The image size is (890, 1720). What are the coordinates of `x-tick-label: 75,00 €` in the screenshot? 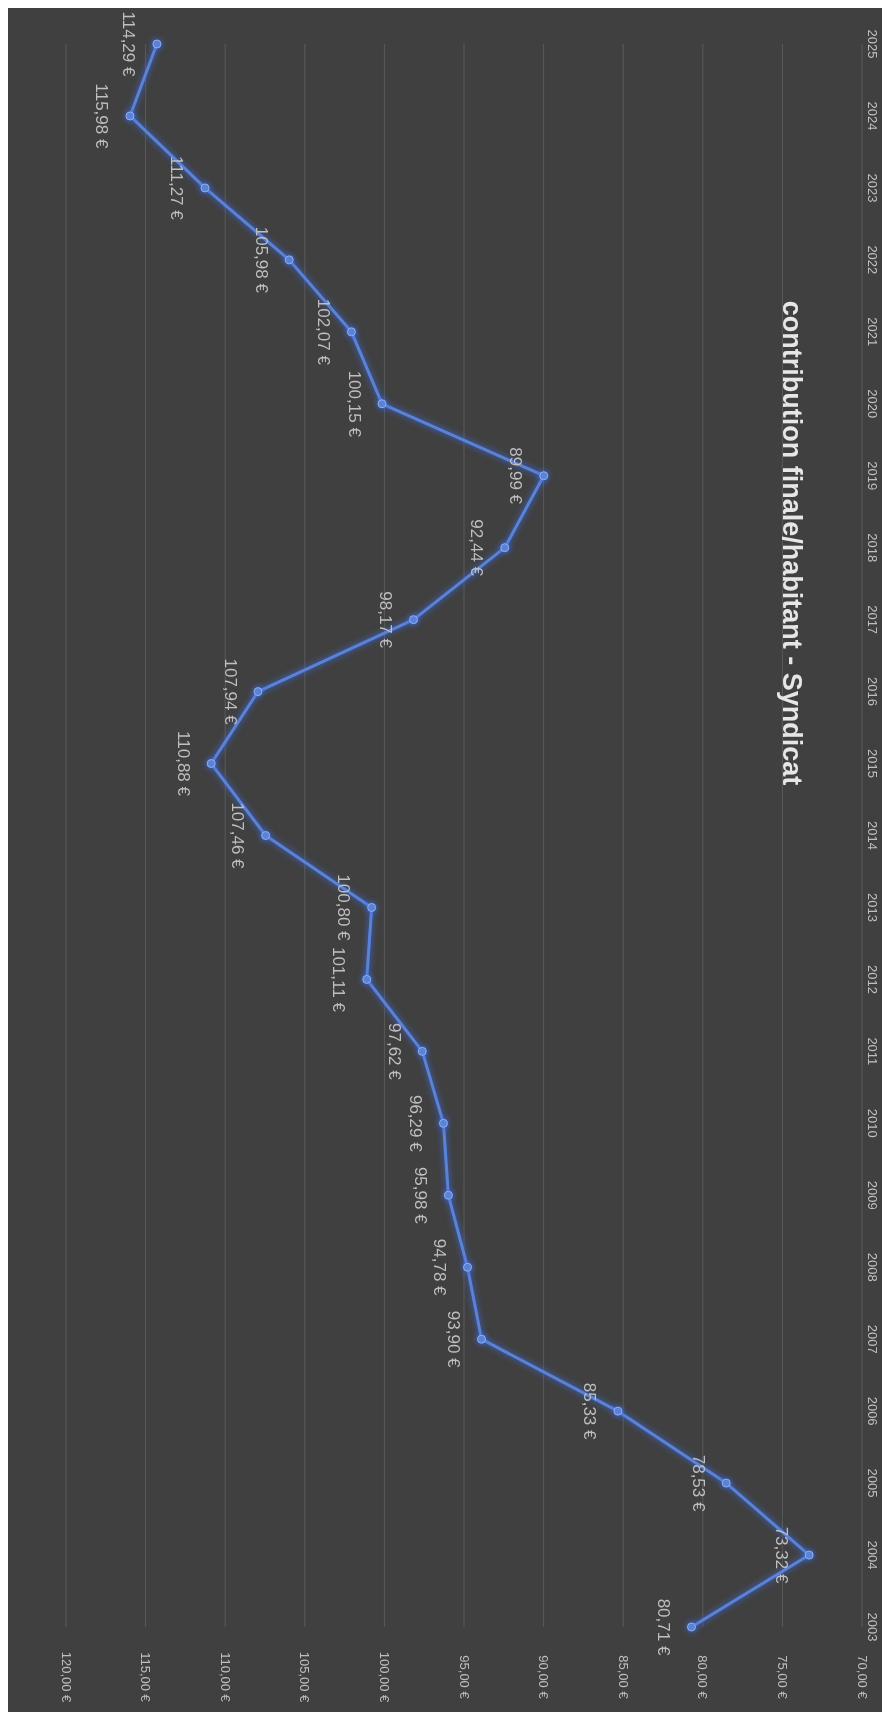 It's located at (782, 1677).